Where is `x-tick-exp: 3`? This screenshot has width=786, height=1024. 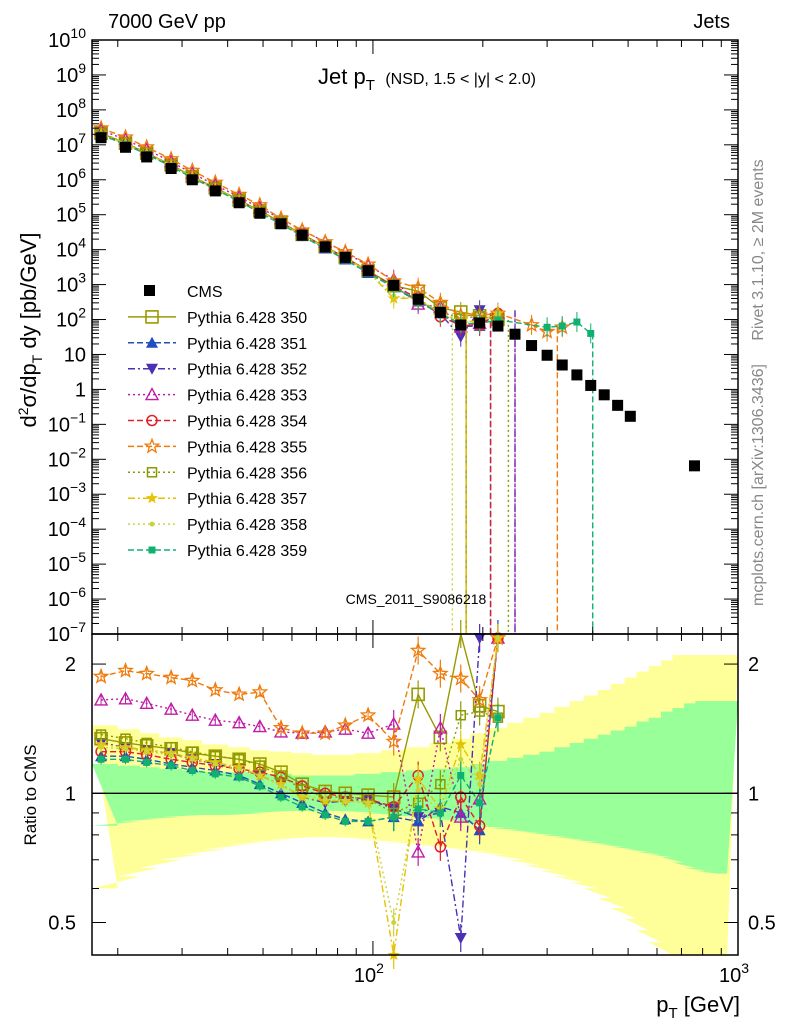 x-tick-exp: 3 is located at coordinates (745, 968).